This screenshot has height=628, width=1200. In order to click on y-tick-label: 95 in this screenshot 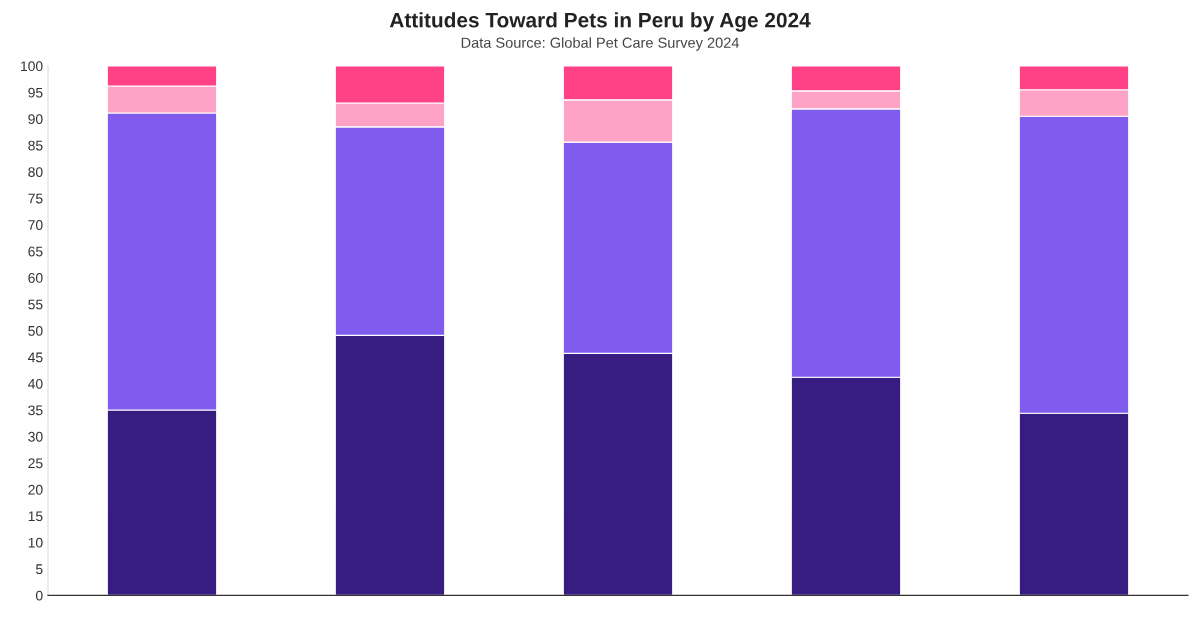, I will do `click(35, 92)`.